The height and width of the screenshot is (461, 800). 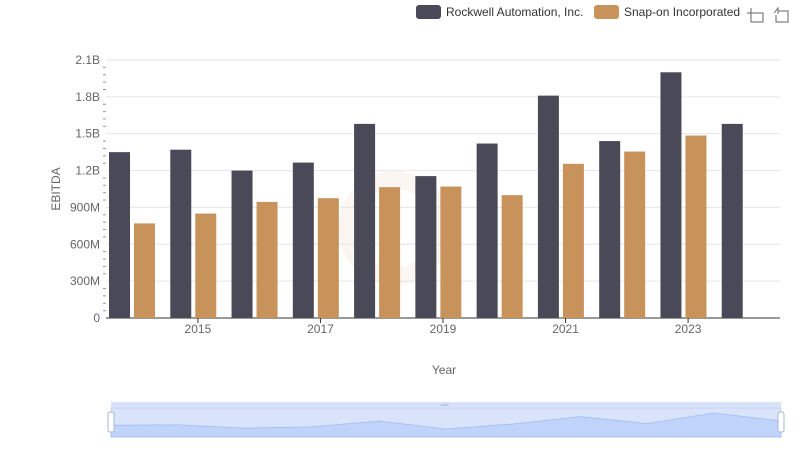 I want to click on data-zoom-move-handle, so click(x=445, y=405).